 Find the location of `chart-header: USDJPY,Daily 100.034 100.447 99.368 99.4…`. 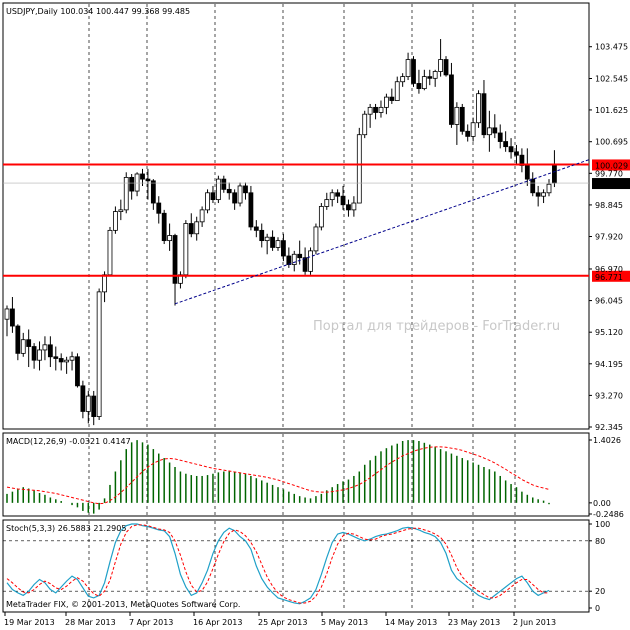

chart-header: USDJPY,Daily 100.034 100.447 99.368 99.4… is located at coordinates (98, 11).